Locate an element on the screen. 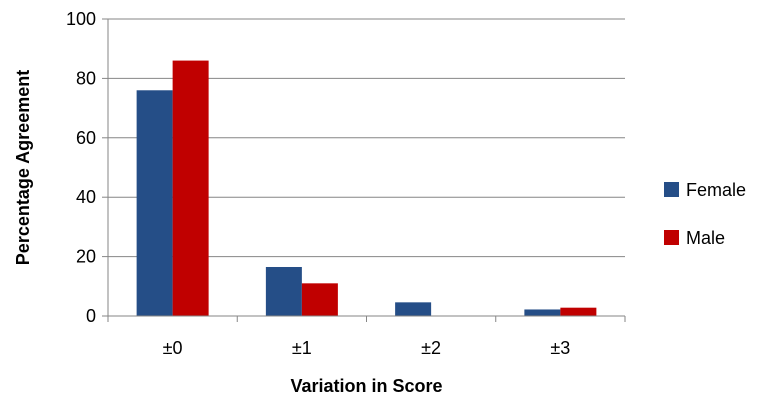  y-tick-labels: 0 20 40 60 80 100 is located at coordinates (81, 167).